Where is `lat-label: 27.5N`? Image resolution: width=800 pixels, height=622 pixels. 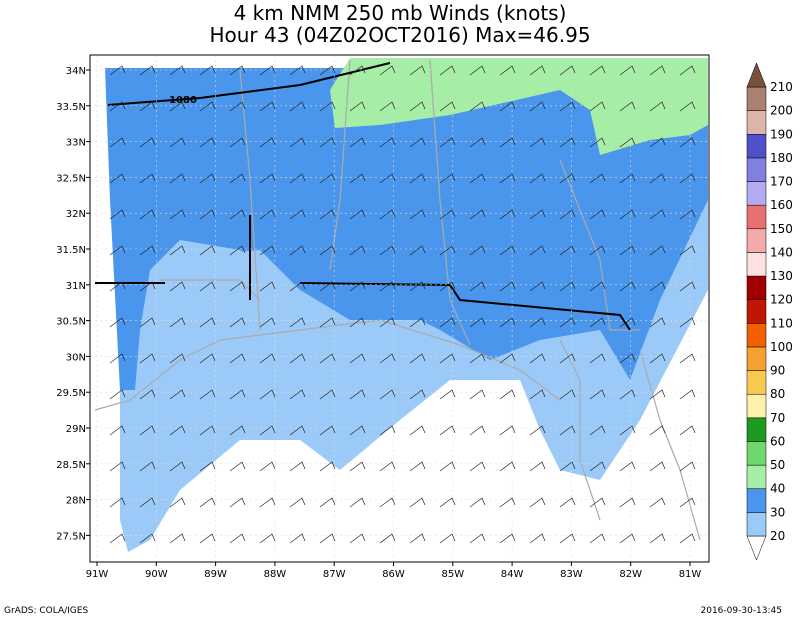
lat-label: 27.5N is located at coordinates (71, 536).